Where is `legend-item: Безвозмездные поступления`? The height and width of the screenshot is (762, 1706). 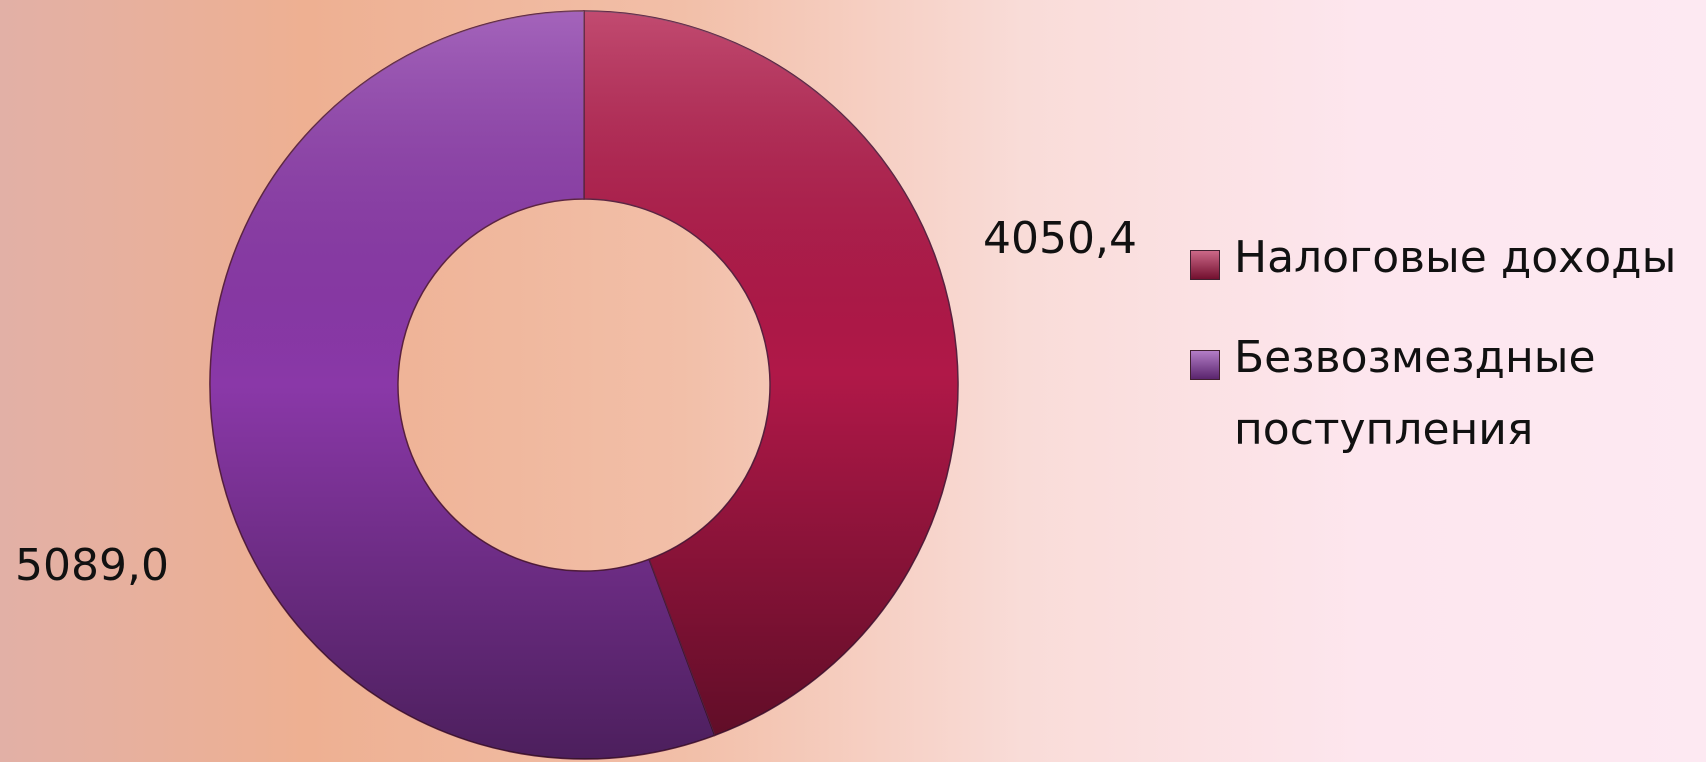 legend-item: Безвозмездные поступления is located at coordinates (1440, 399).